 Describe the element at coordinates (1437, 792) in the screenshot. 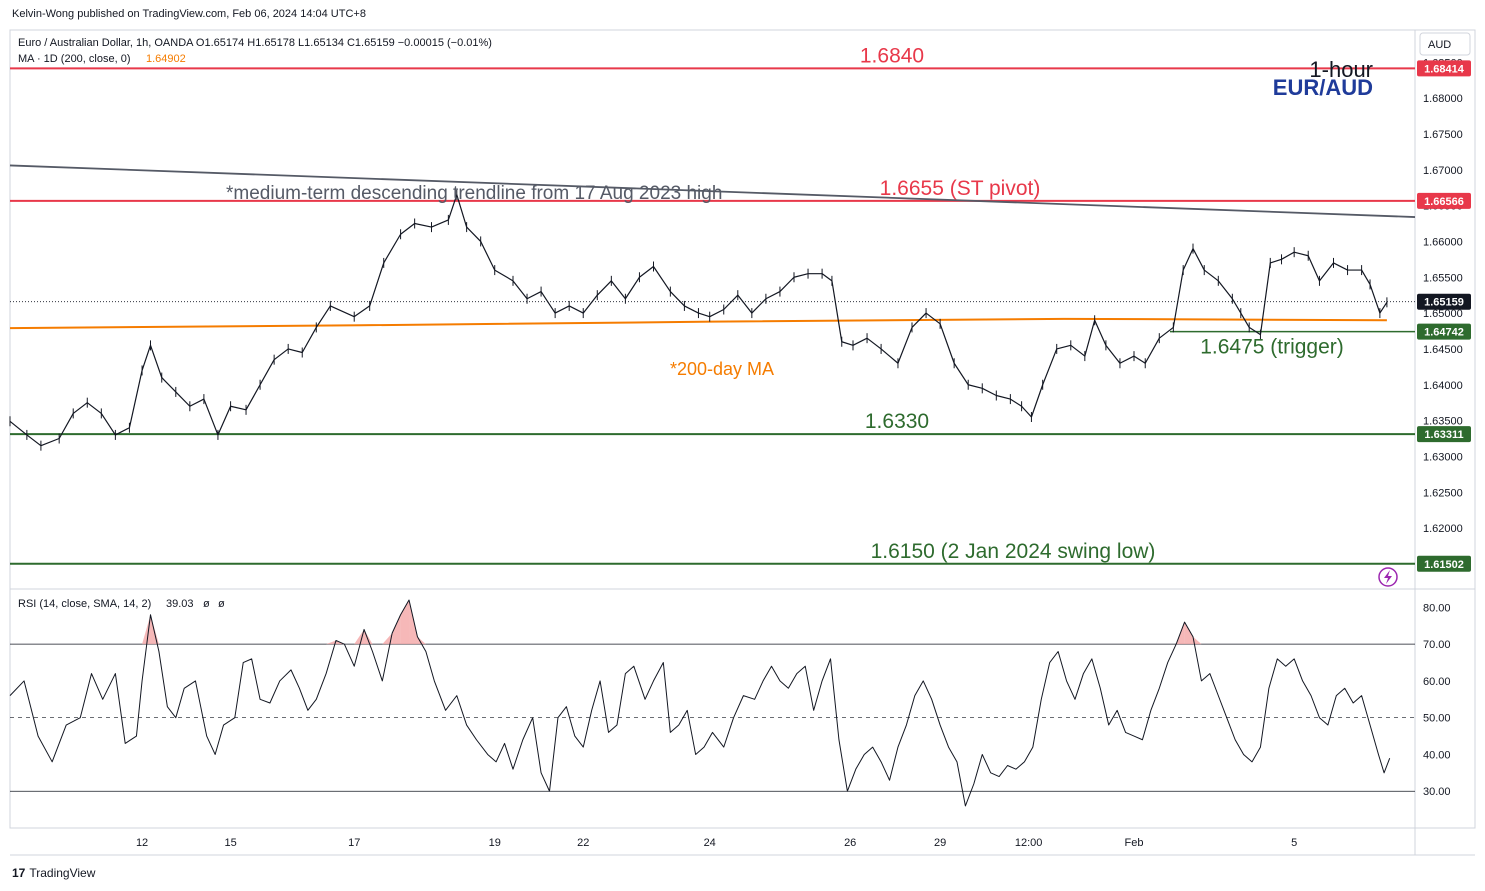

I see `rsi-tick-label: 30.00` at that location.